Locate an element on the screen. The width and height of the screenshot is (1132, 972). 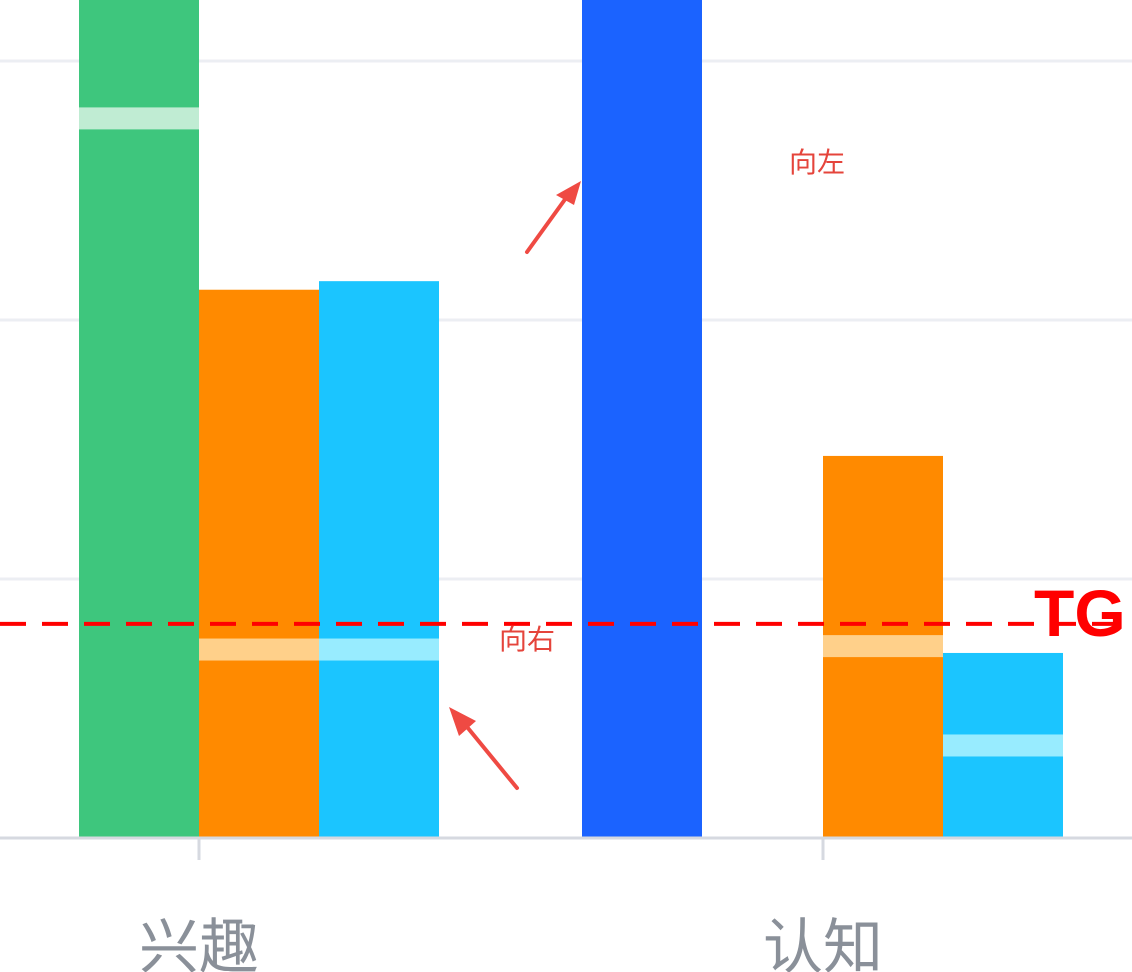
reference-line-label: TG is located at coordinates (1080, 613).